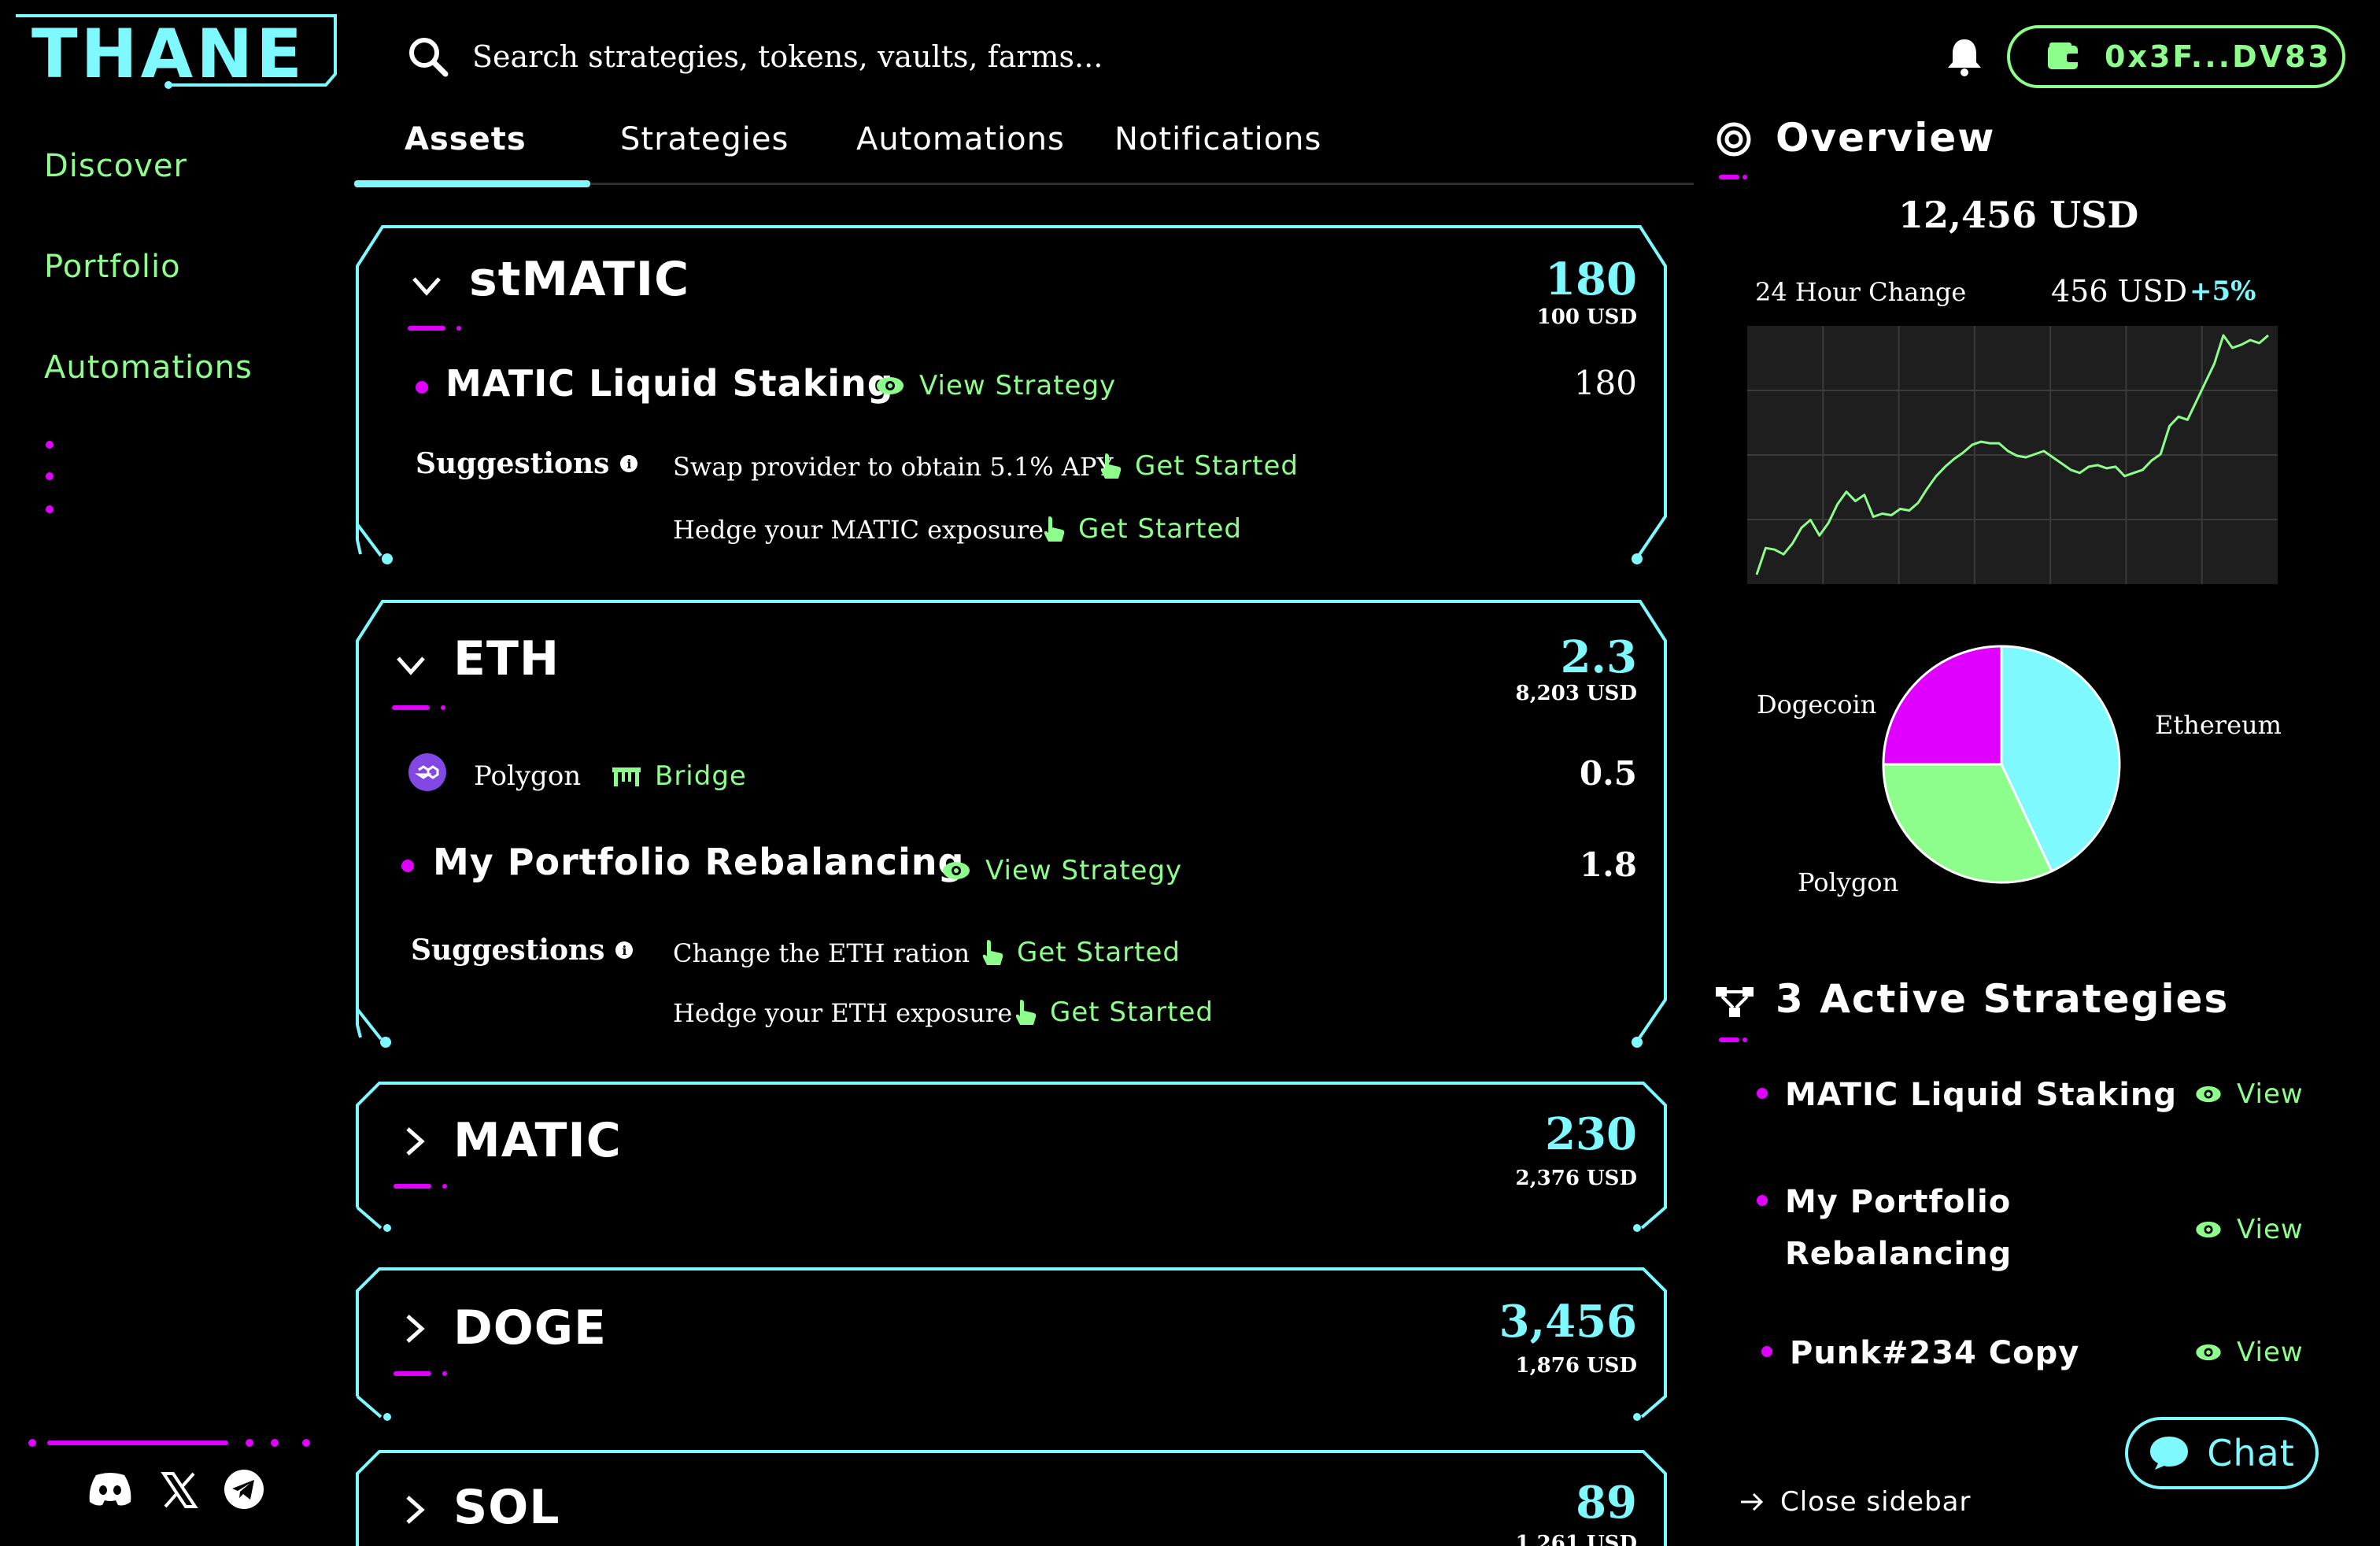 This screenshot has width=2380, height=1546. I want to click on thane-logo: THANE, so click(176, 54).